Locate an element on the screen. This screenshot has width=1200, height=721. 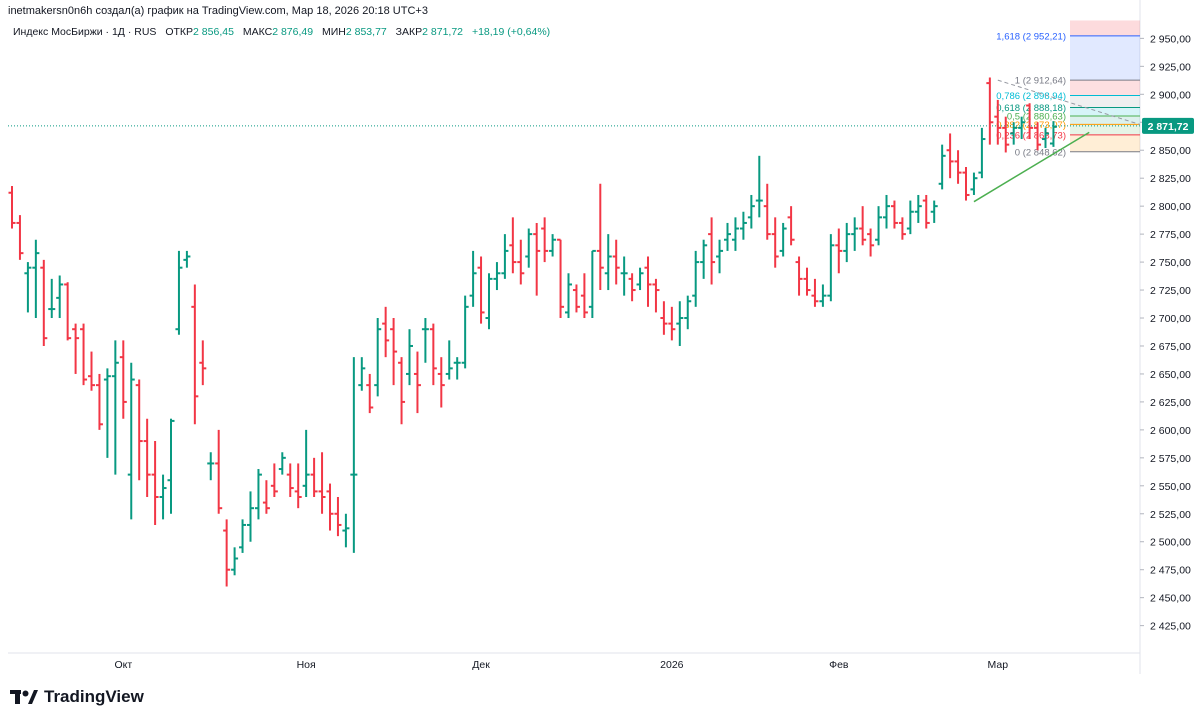
fib-level-label: 1,618 (2 952,21) is located at coordinates (1031, 36).